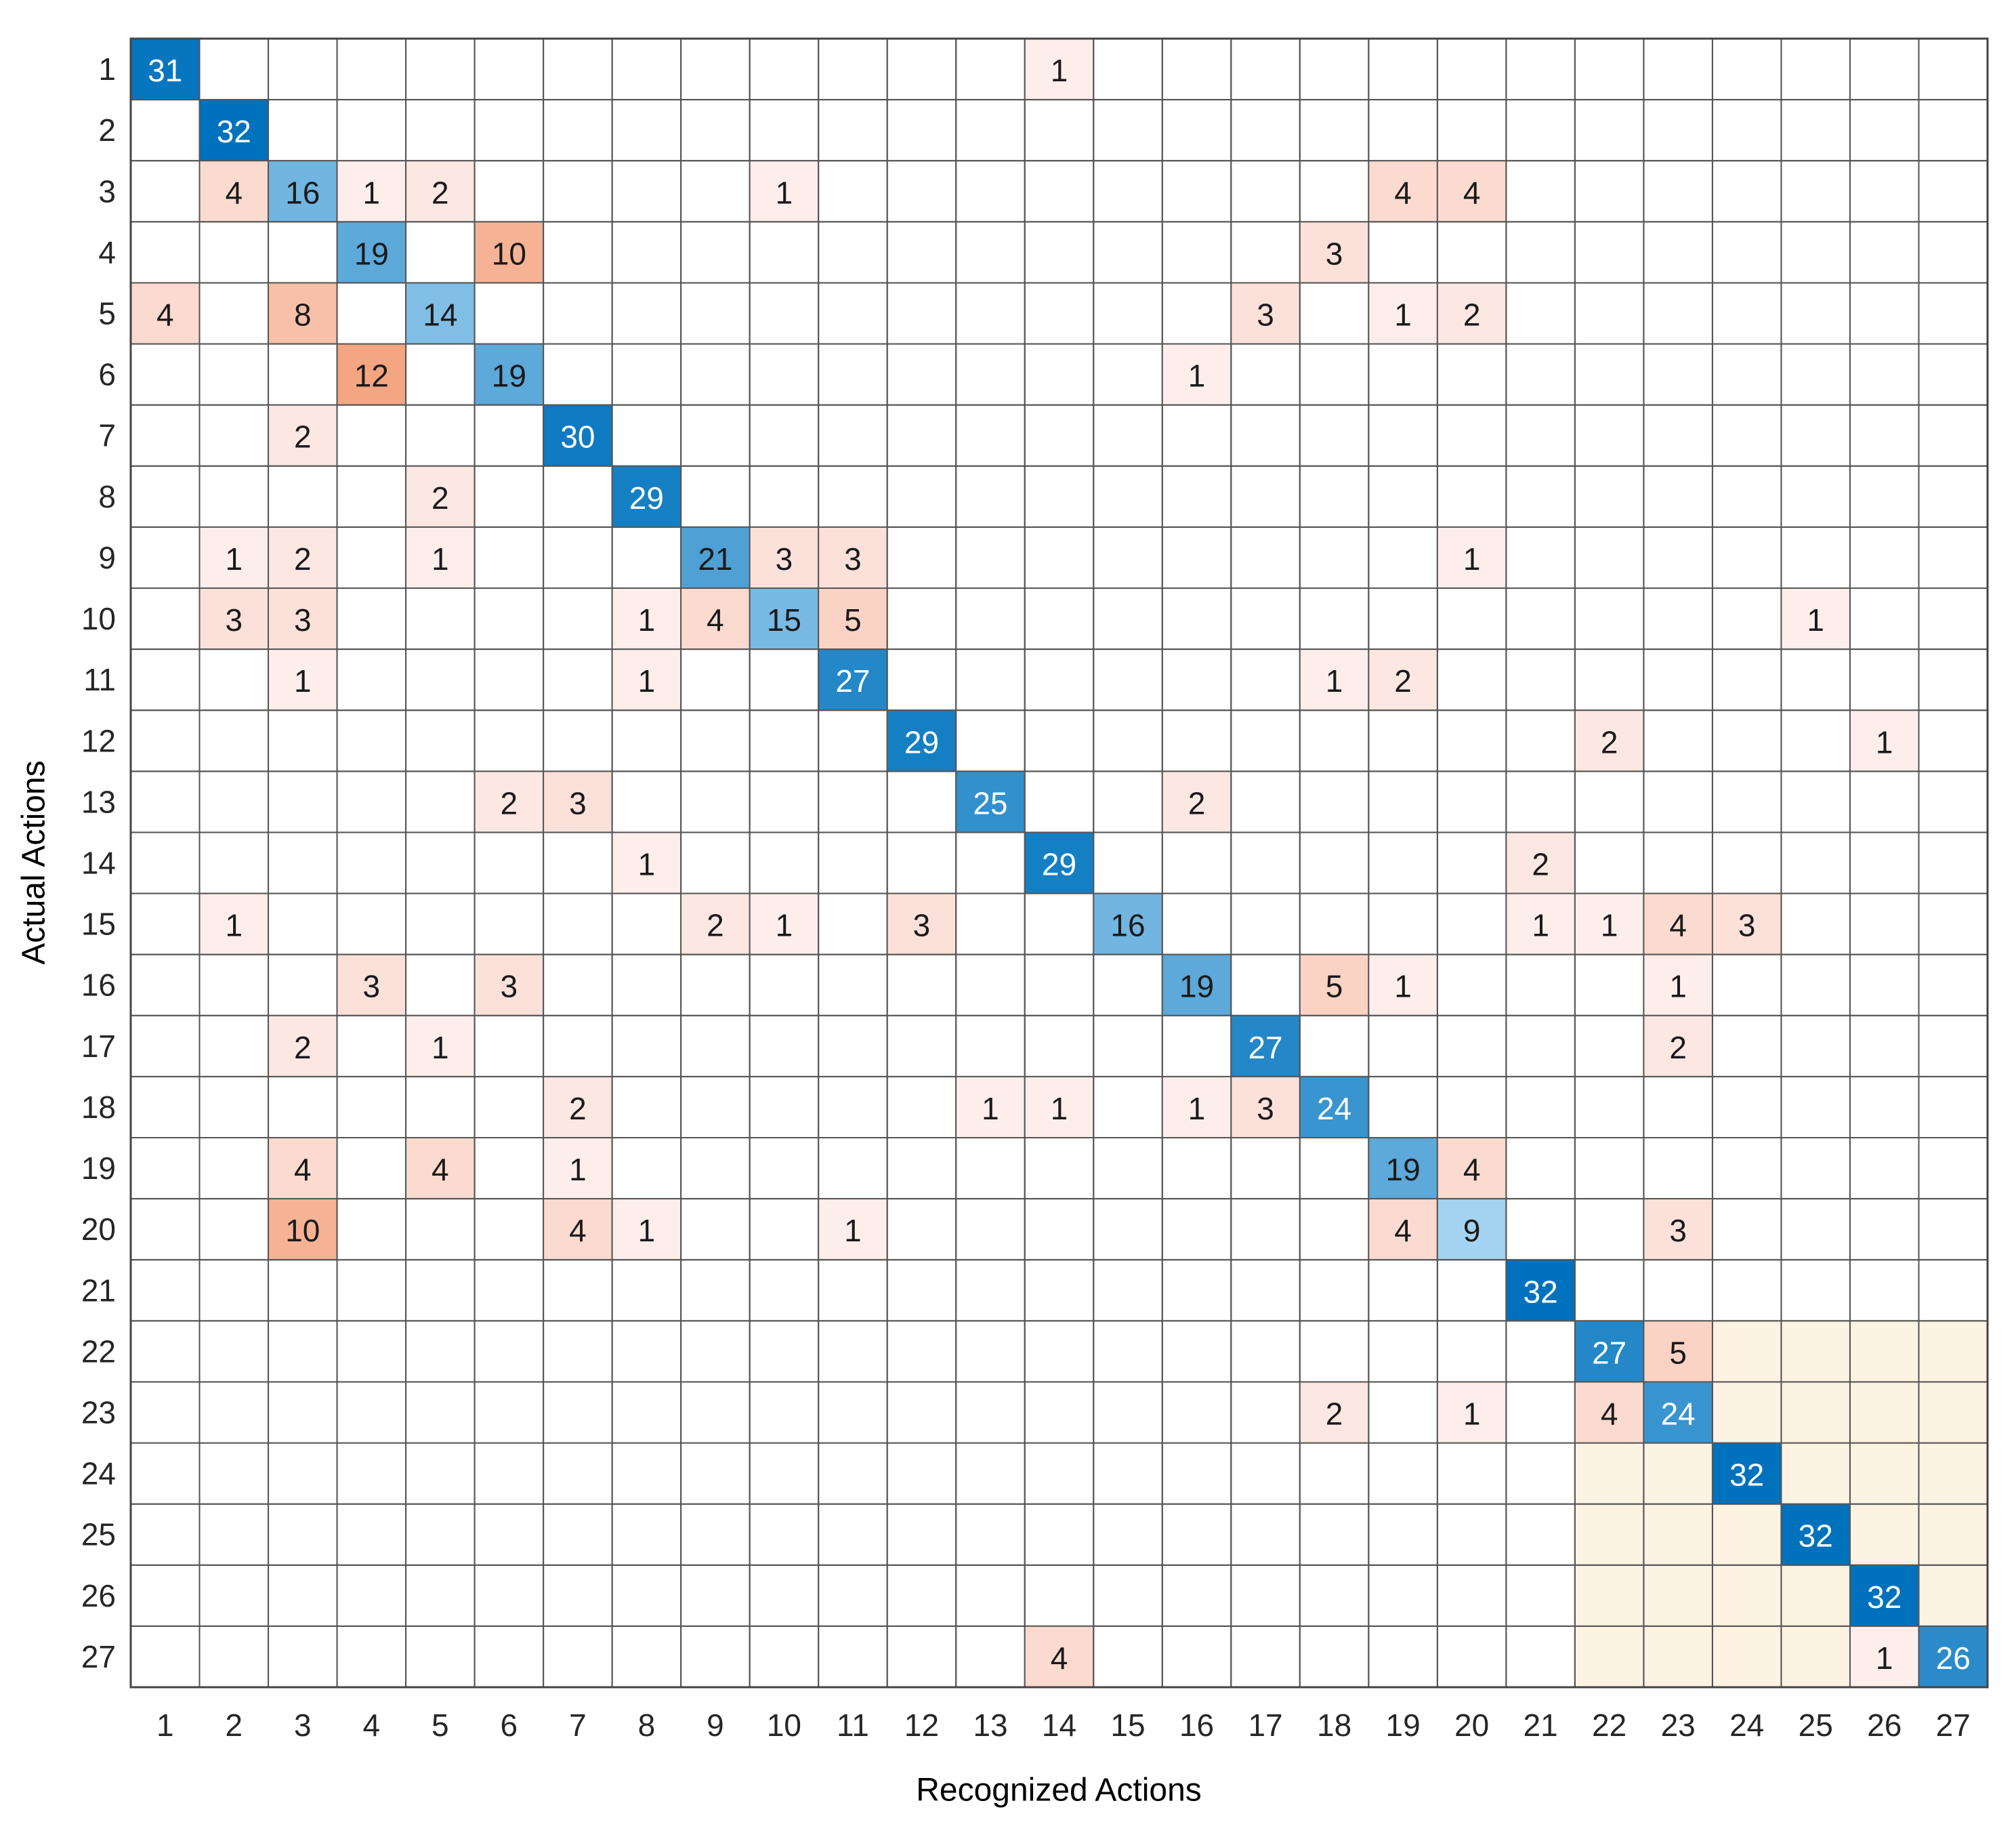  What do you see at coordinates (371, 376) in the screenshot?
I see `cell-label: 12` at bounding box center [371, 376].